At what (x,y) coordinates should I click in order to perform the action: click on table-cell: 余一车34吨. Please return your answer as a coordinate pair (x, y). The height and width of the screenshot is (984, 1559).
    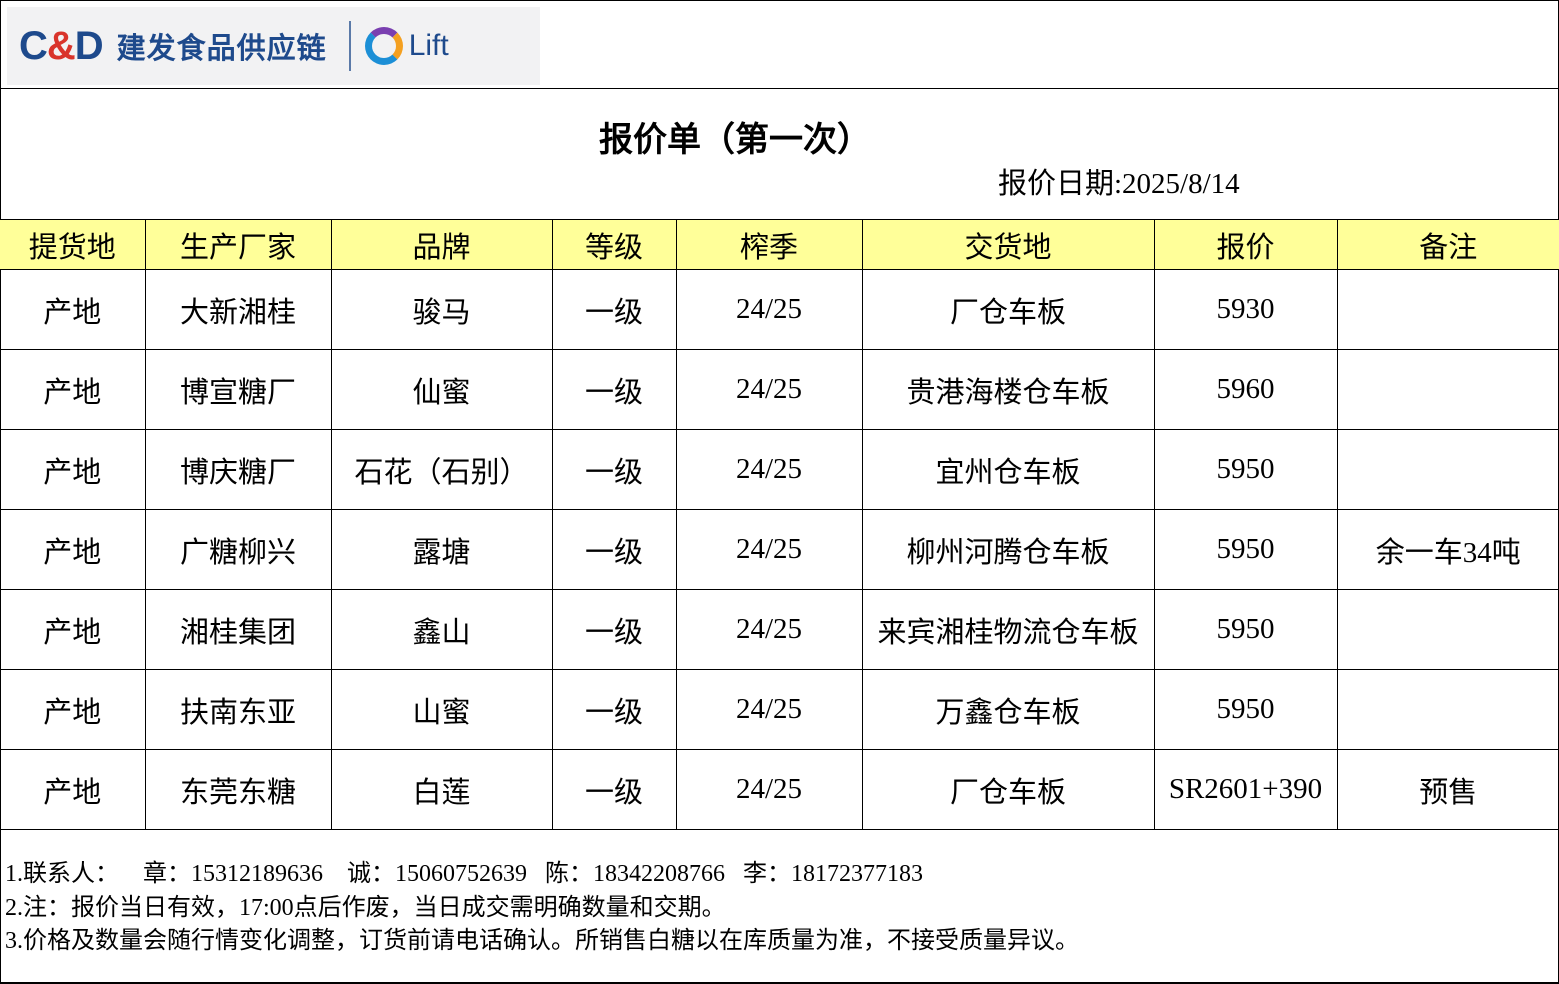
    Looking at the image, I should click on (1447, 549).